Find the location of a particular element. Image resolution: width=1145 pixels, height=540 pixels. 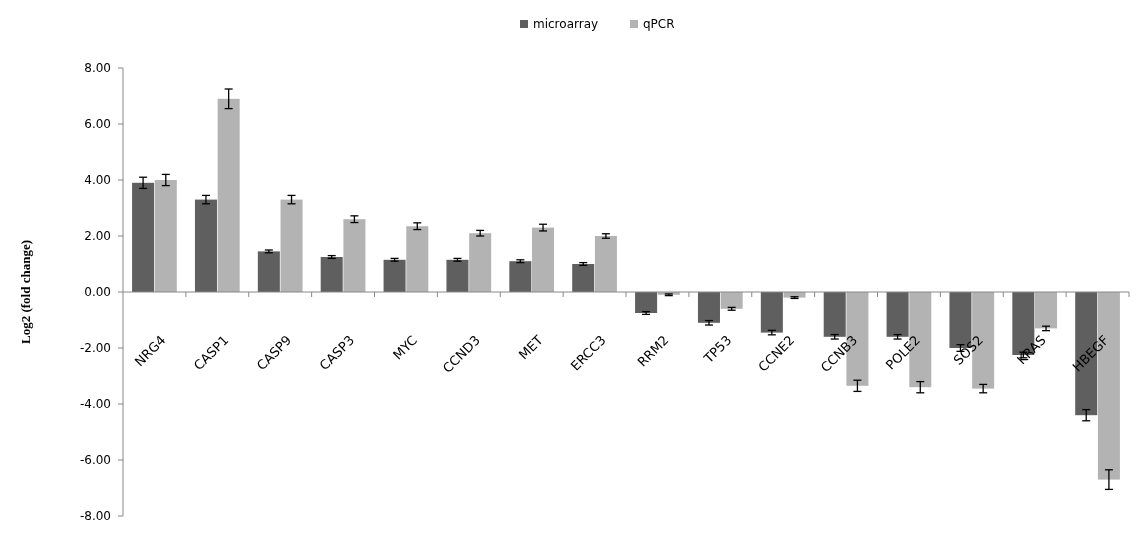

y-tick-label: 4.00 is located at coordinates (97, 180).